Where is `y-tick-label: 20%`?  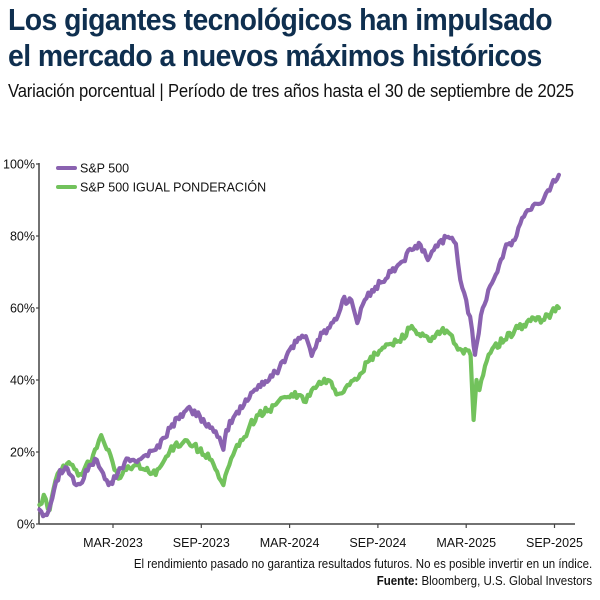 y-tick-label: 20% is located at coordinates (22, 453).